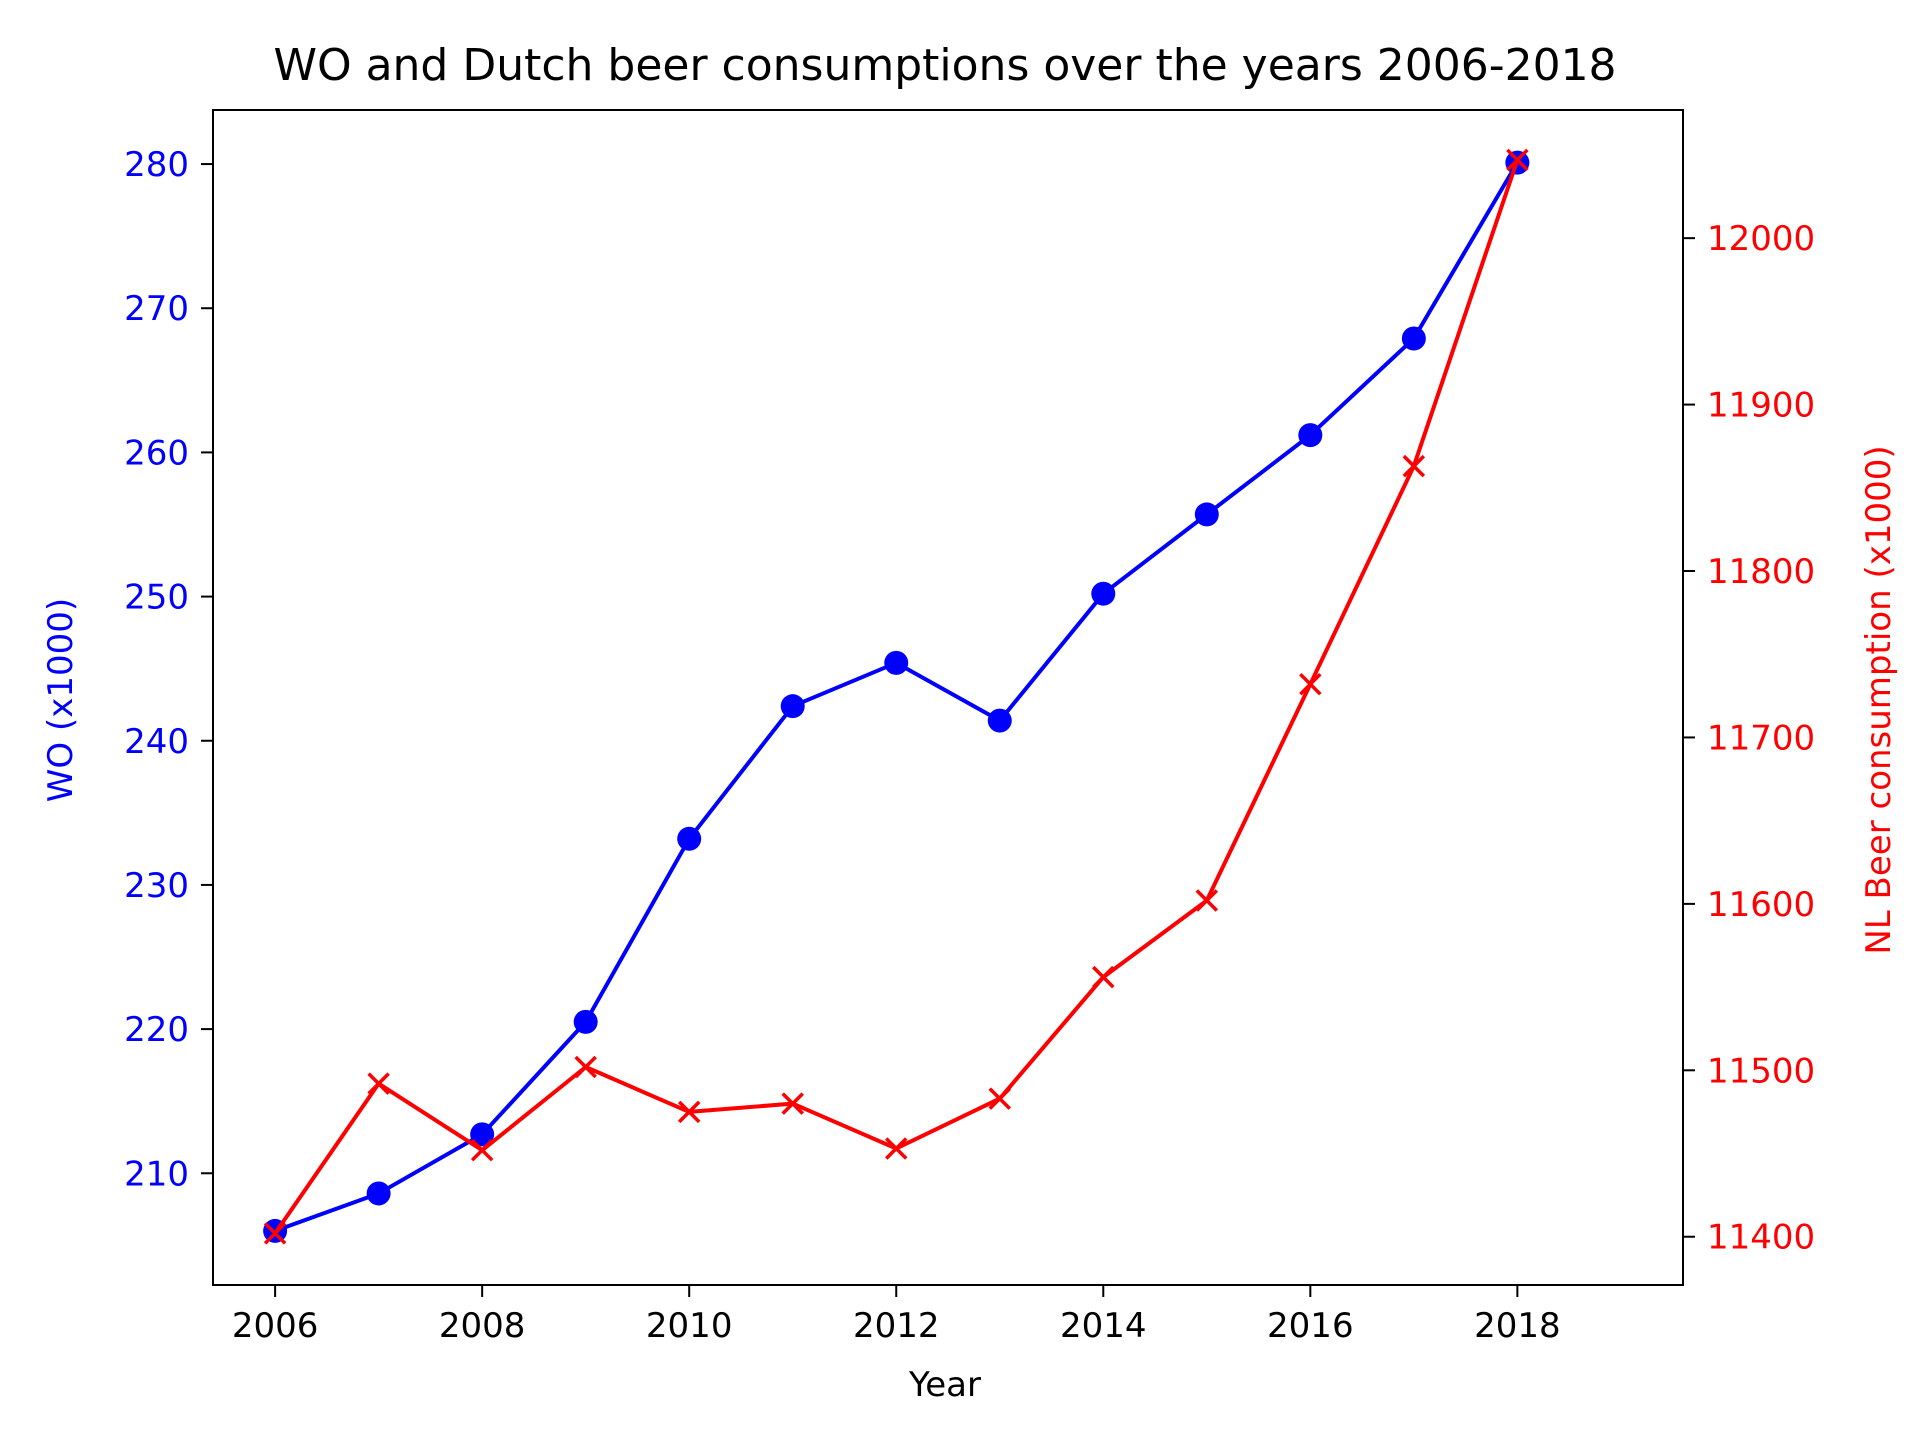 The image size is (1920, 1440). What do you see at coordinates (944, 1385) in the screenshot?
I see `x-axis-label: Year` at bounding box center [944, 1385].